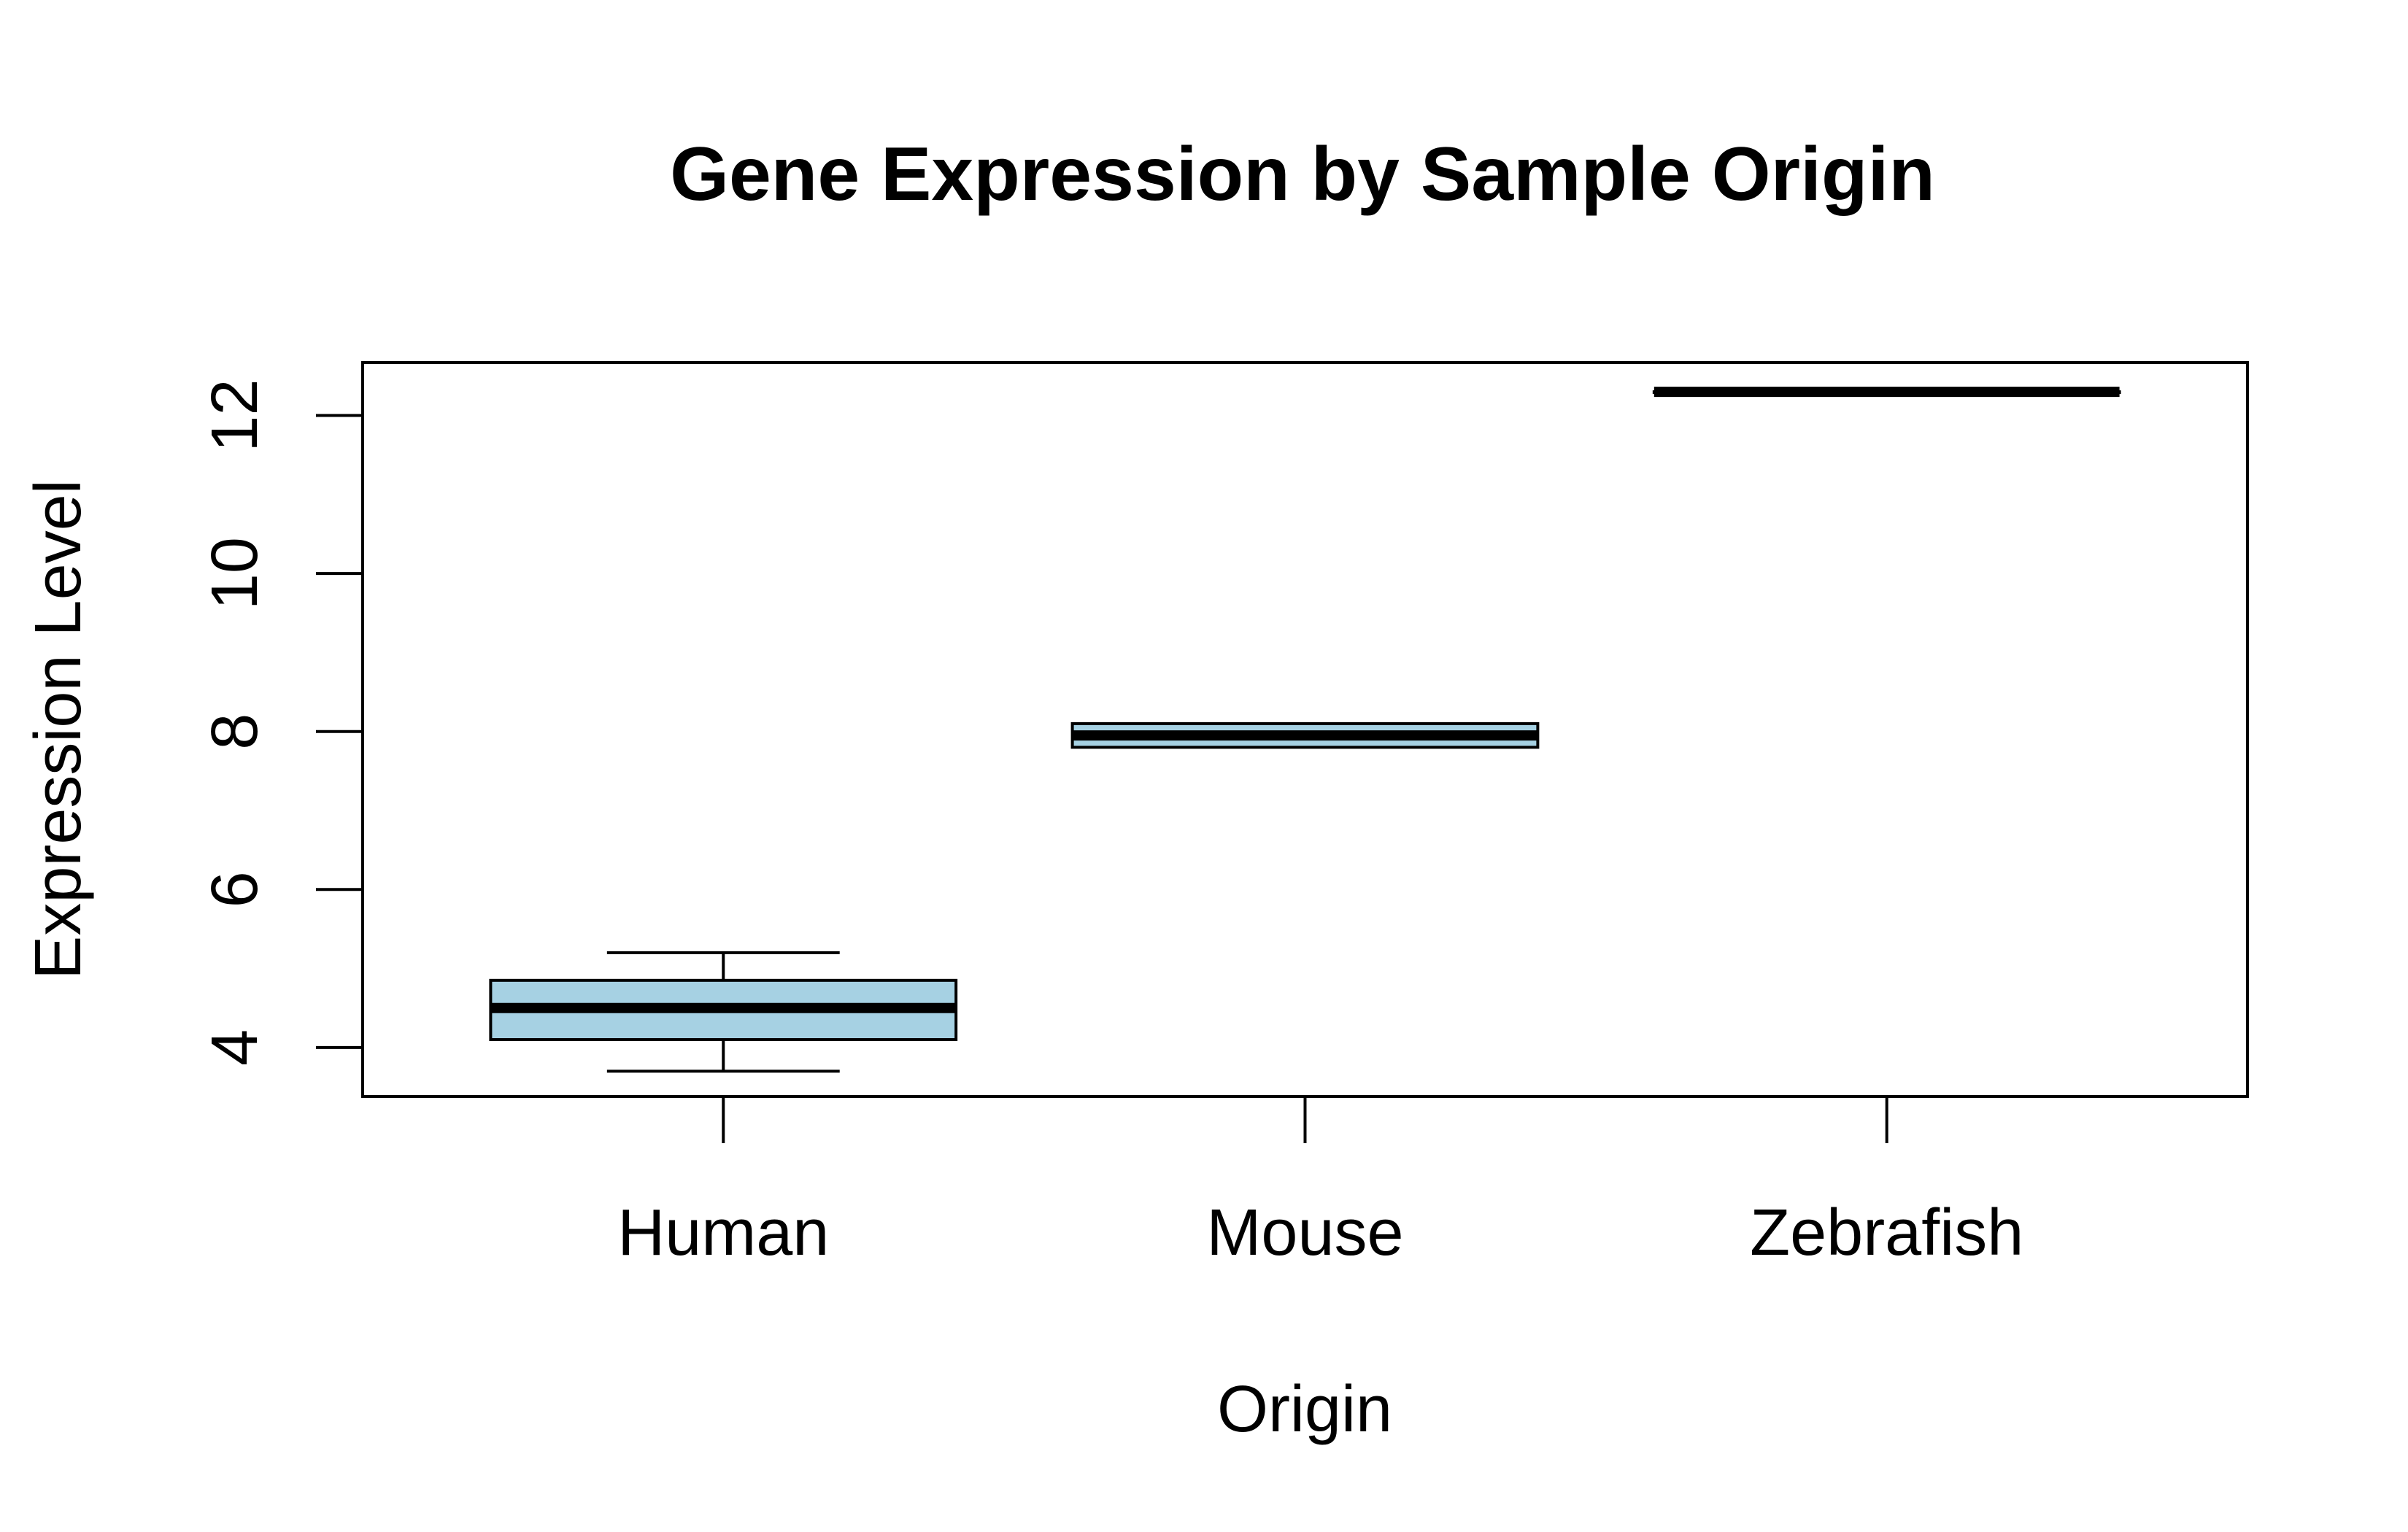 This screenshot has width=2408, height=1532. Describe the element at coordinates (234, 416) in the screenshot. I see `y-tick-label: 12` at that location.